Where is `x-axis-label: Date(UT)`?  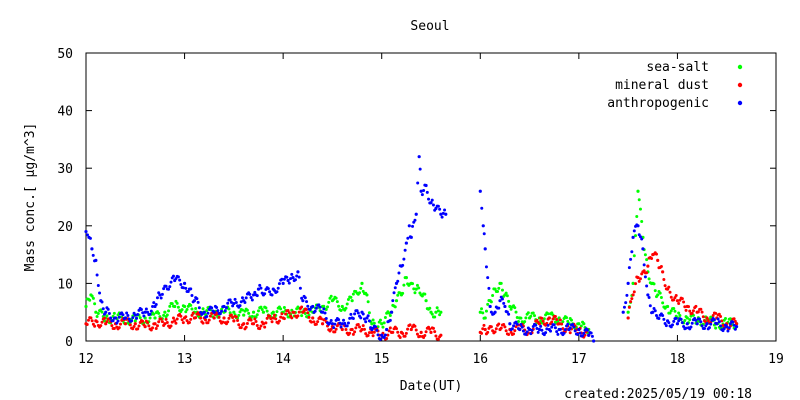 x-axis-label: Date(UT) is located at coordinates (431, 386).